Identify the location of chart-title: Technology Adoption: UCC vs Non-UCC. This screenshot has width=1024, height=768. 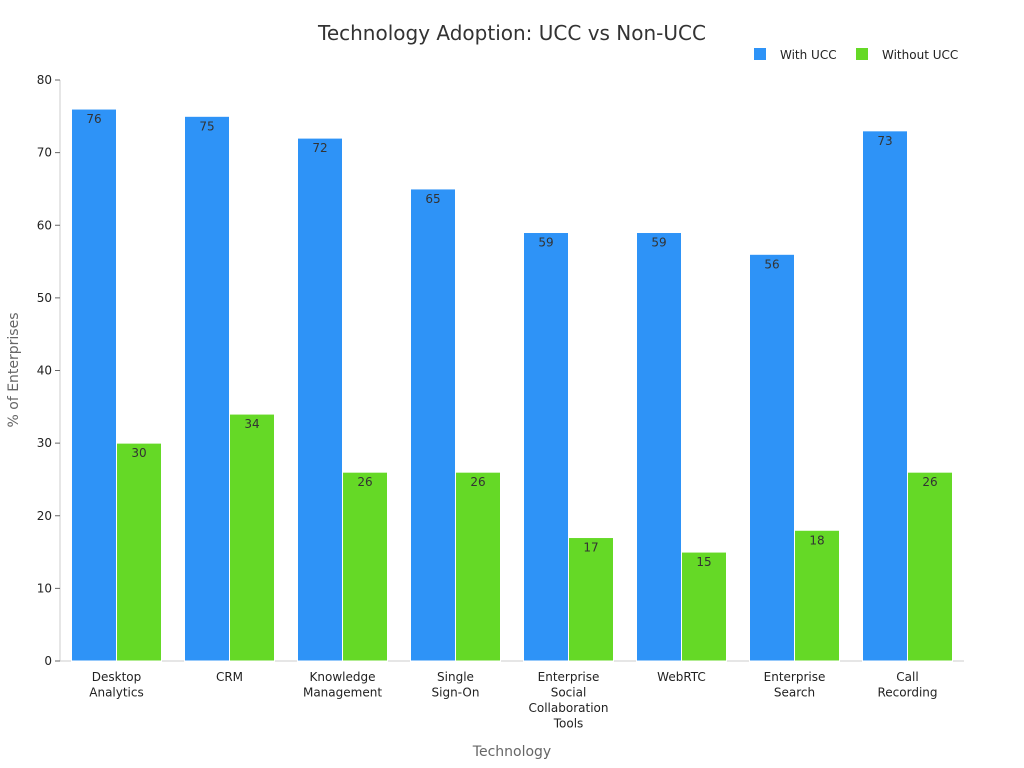
(511, 33).